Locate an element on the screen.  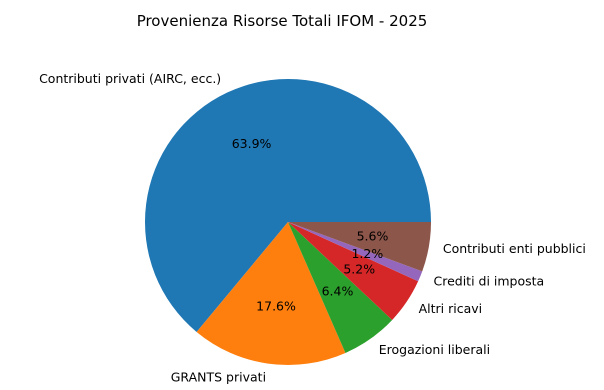
chart-title: Provenienza Risorse Totali IFOM - 2025 is located at coordinates (282, 21).